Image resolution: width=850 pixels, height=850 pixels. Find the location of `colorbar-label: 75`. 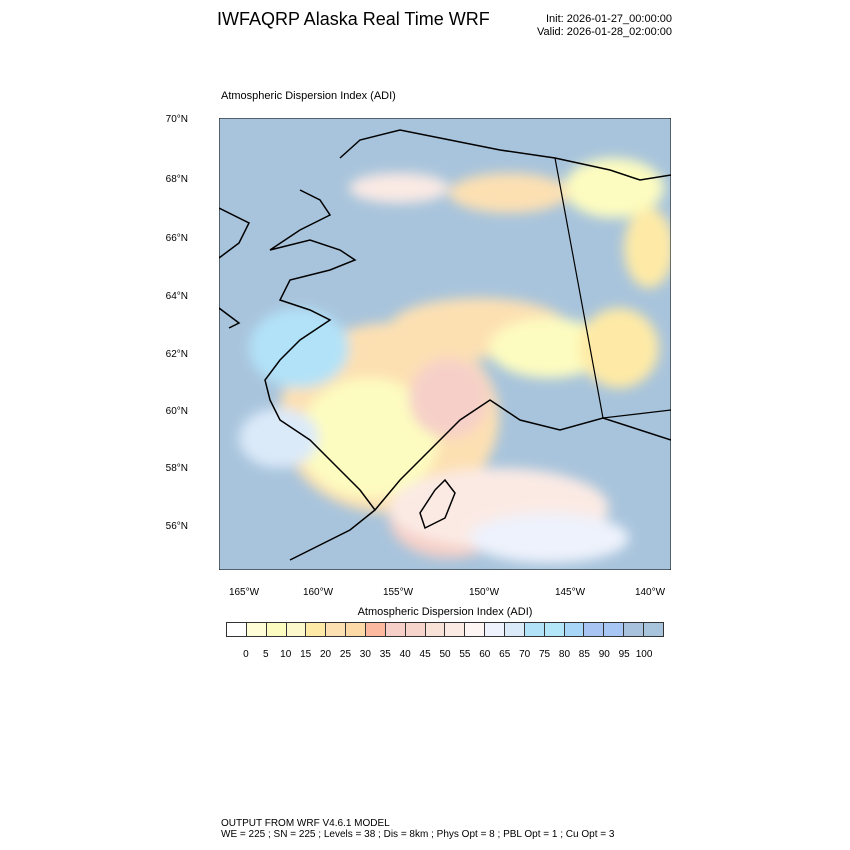

colorbar-label: 75 is located at coordinates (544, 654).